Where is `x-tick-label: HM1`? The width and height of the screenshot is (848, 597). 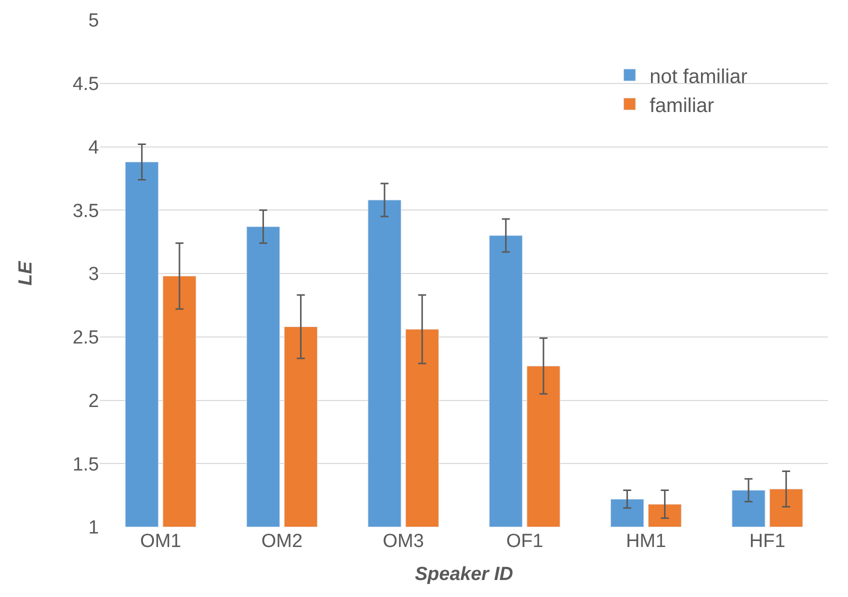 x-tick-label: HM1 is located at coordinates (646, 541).